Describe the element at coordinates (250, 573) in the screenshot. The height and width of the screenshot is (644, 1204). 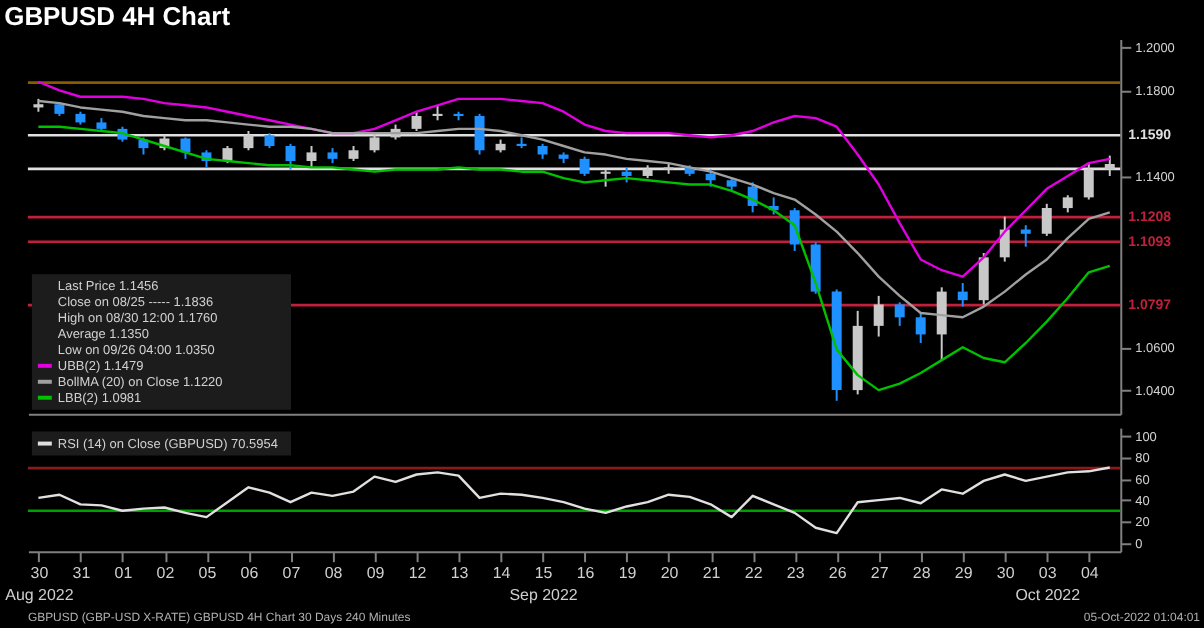
I see `x-tick-label: 06` at that location.